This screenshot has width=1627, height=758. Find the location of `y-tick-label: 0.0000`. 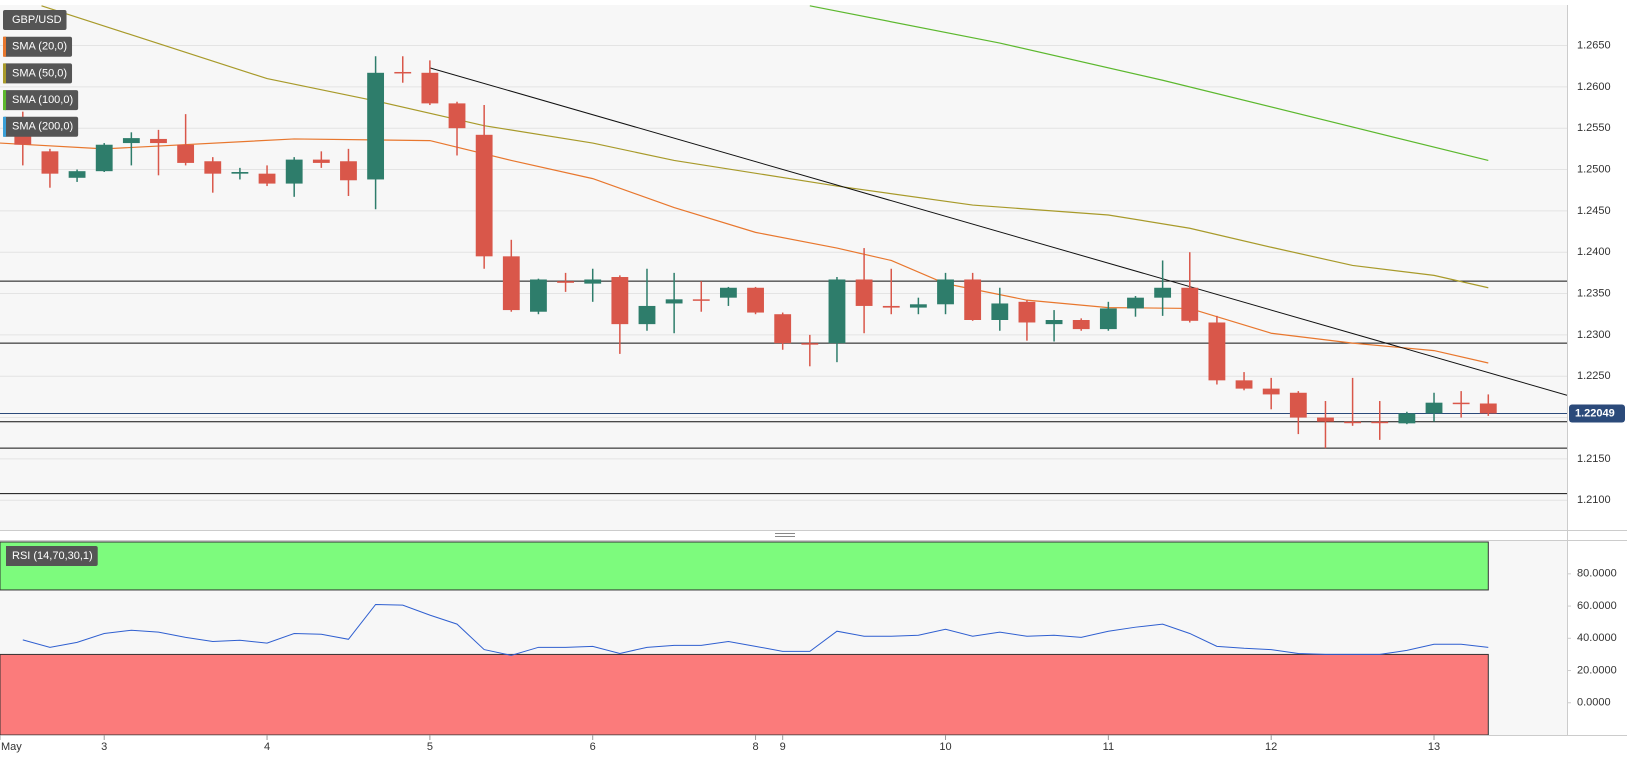

y-tick-label: 0.0000 is located at coordinates (1594, 703).